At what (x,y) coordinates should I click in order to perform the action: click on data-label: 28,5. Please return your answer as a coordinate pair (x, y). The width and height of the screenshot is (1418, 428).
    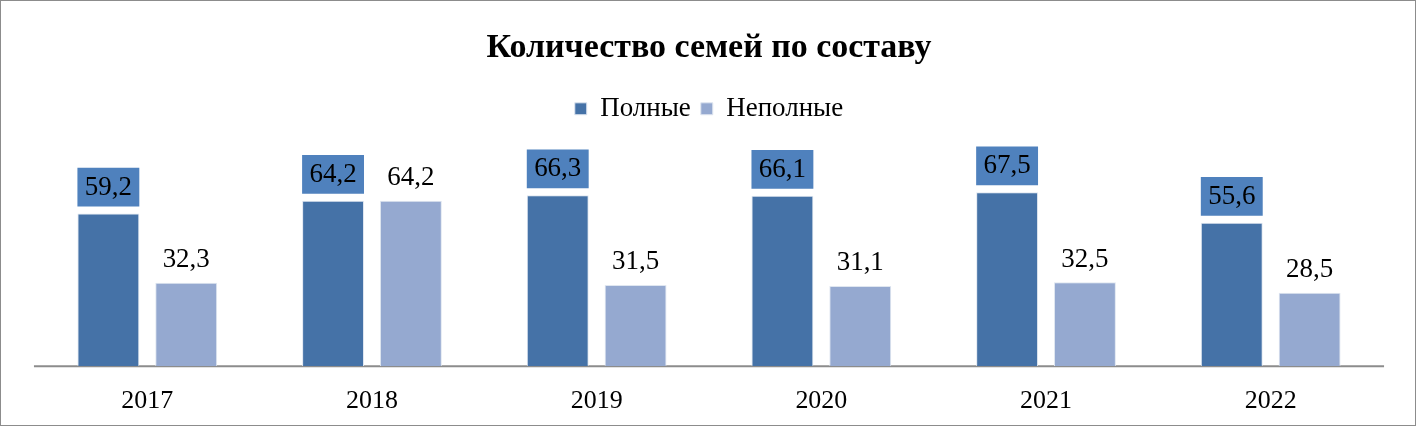
    Looking at the image, I should click on (1310, 267).